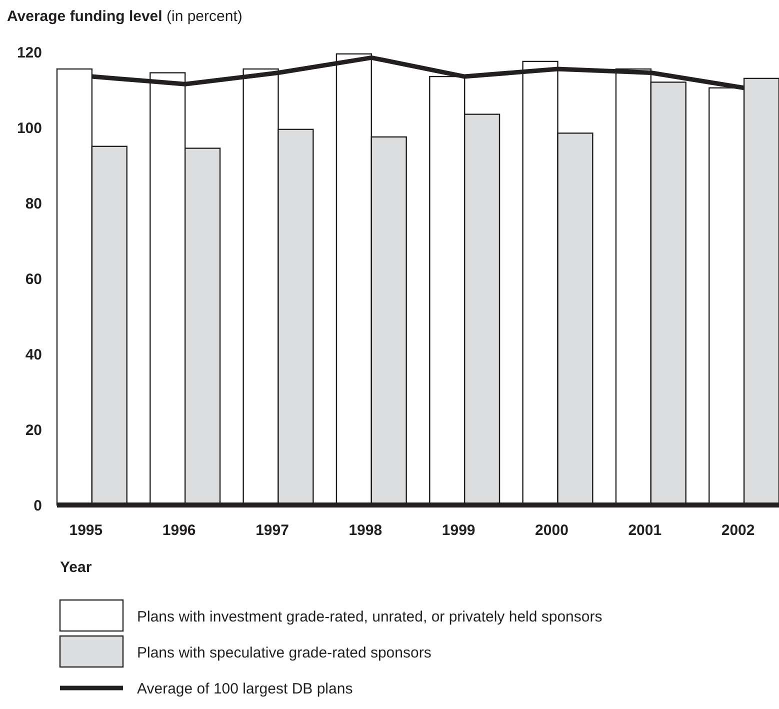  Describe the element at coordinates (645, 530) in the screenshot. I see `x-tick-label: 2001` at that location.